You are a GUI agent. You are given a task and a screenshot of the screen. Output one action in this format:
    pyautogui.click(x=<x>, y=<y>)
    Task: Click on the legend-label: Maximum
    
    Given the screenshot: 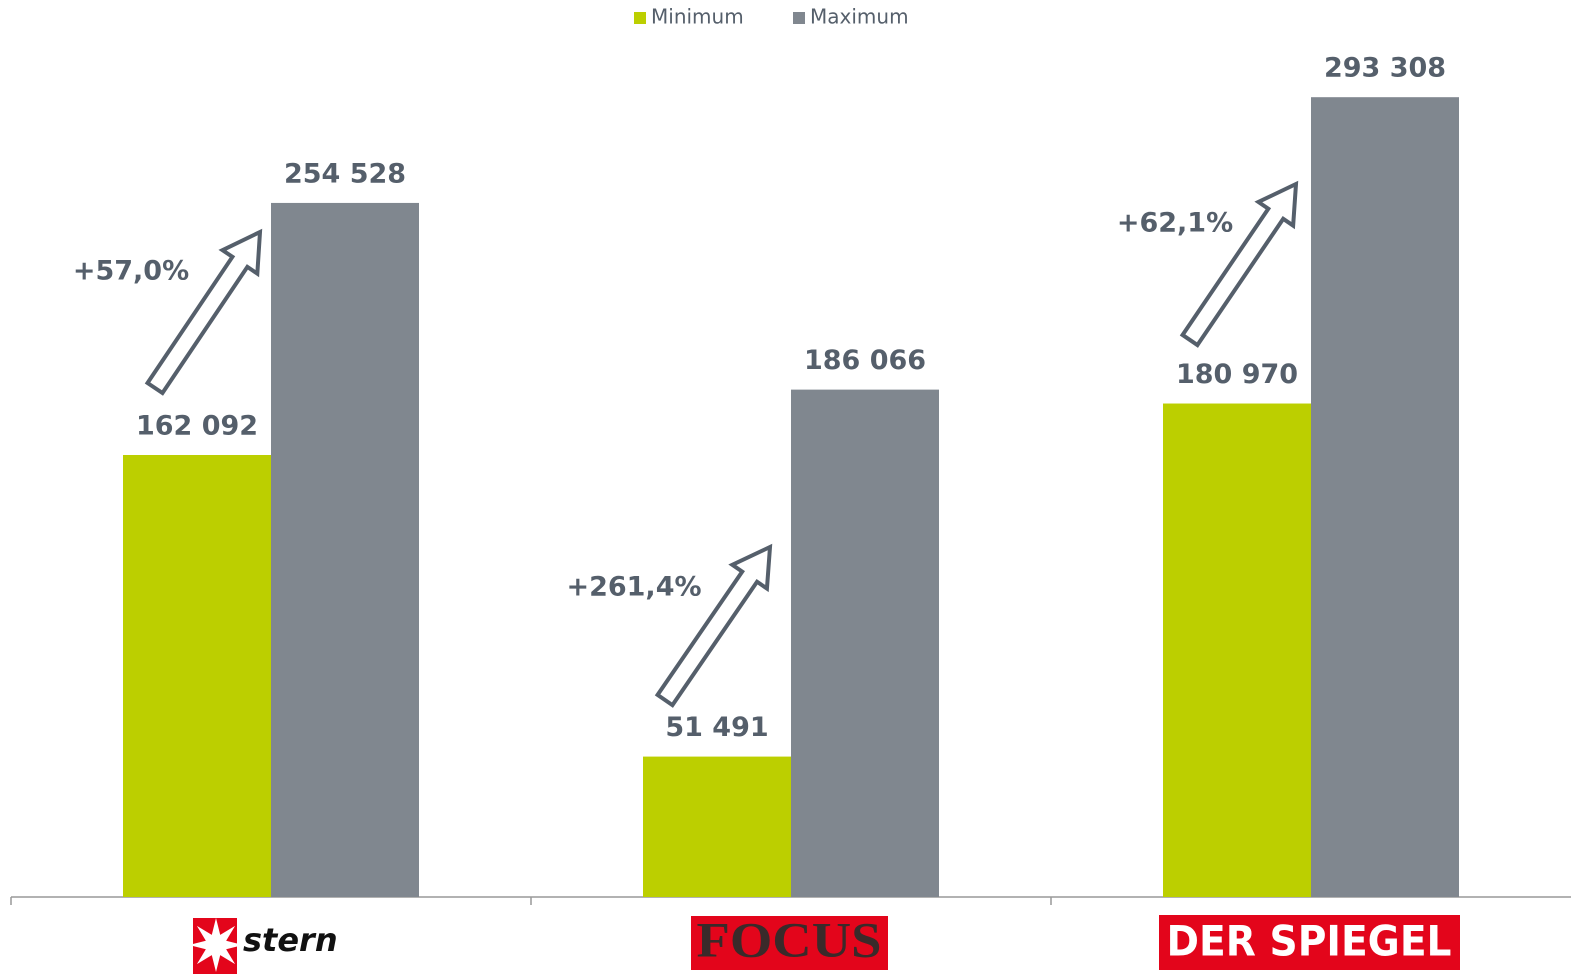 What is the action you would take?
    pyautogui.click(x=859, y=17)
    